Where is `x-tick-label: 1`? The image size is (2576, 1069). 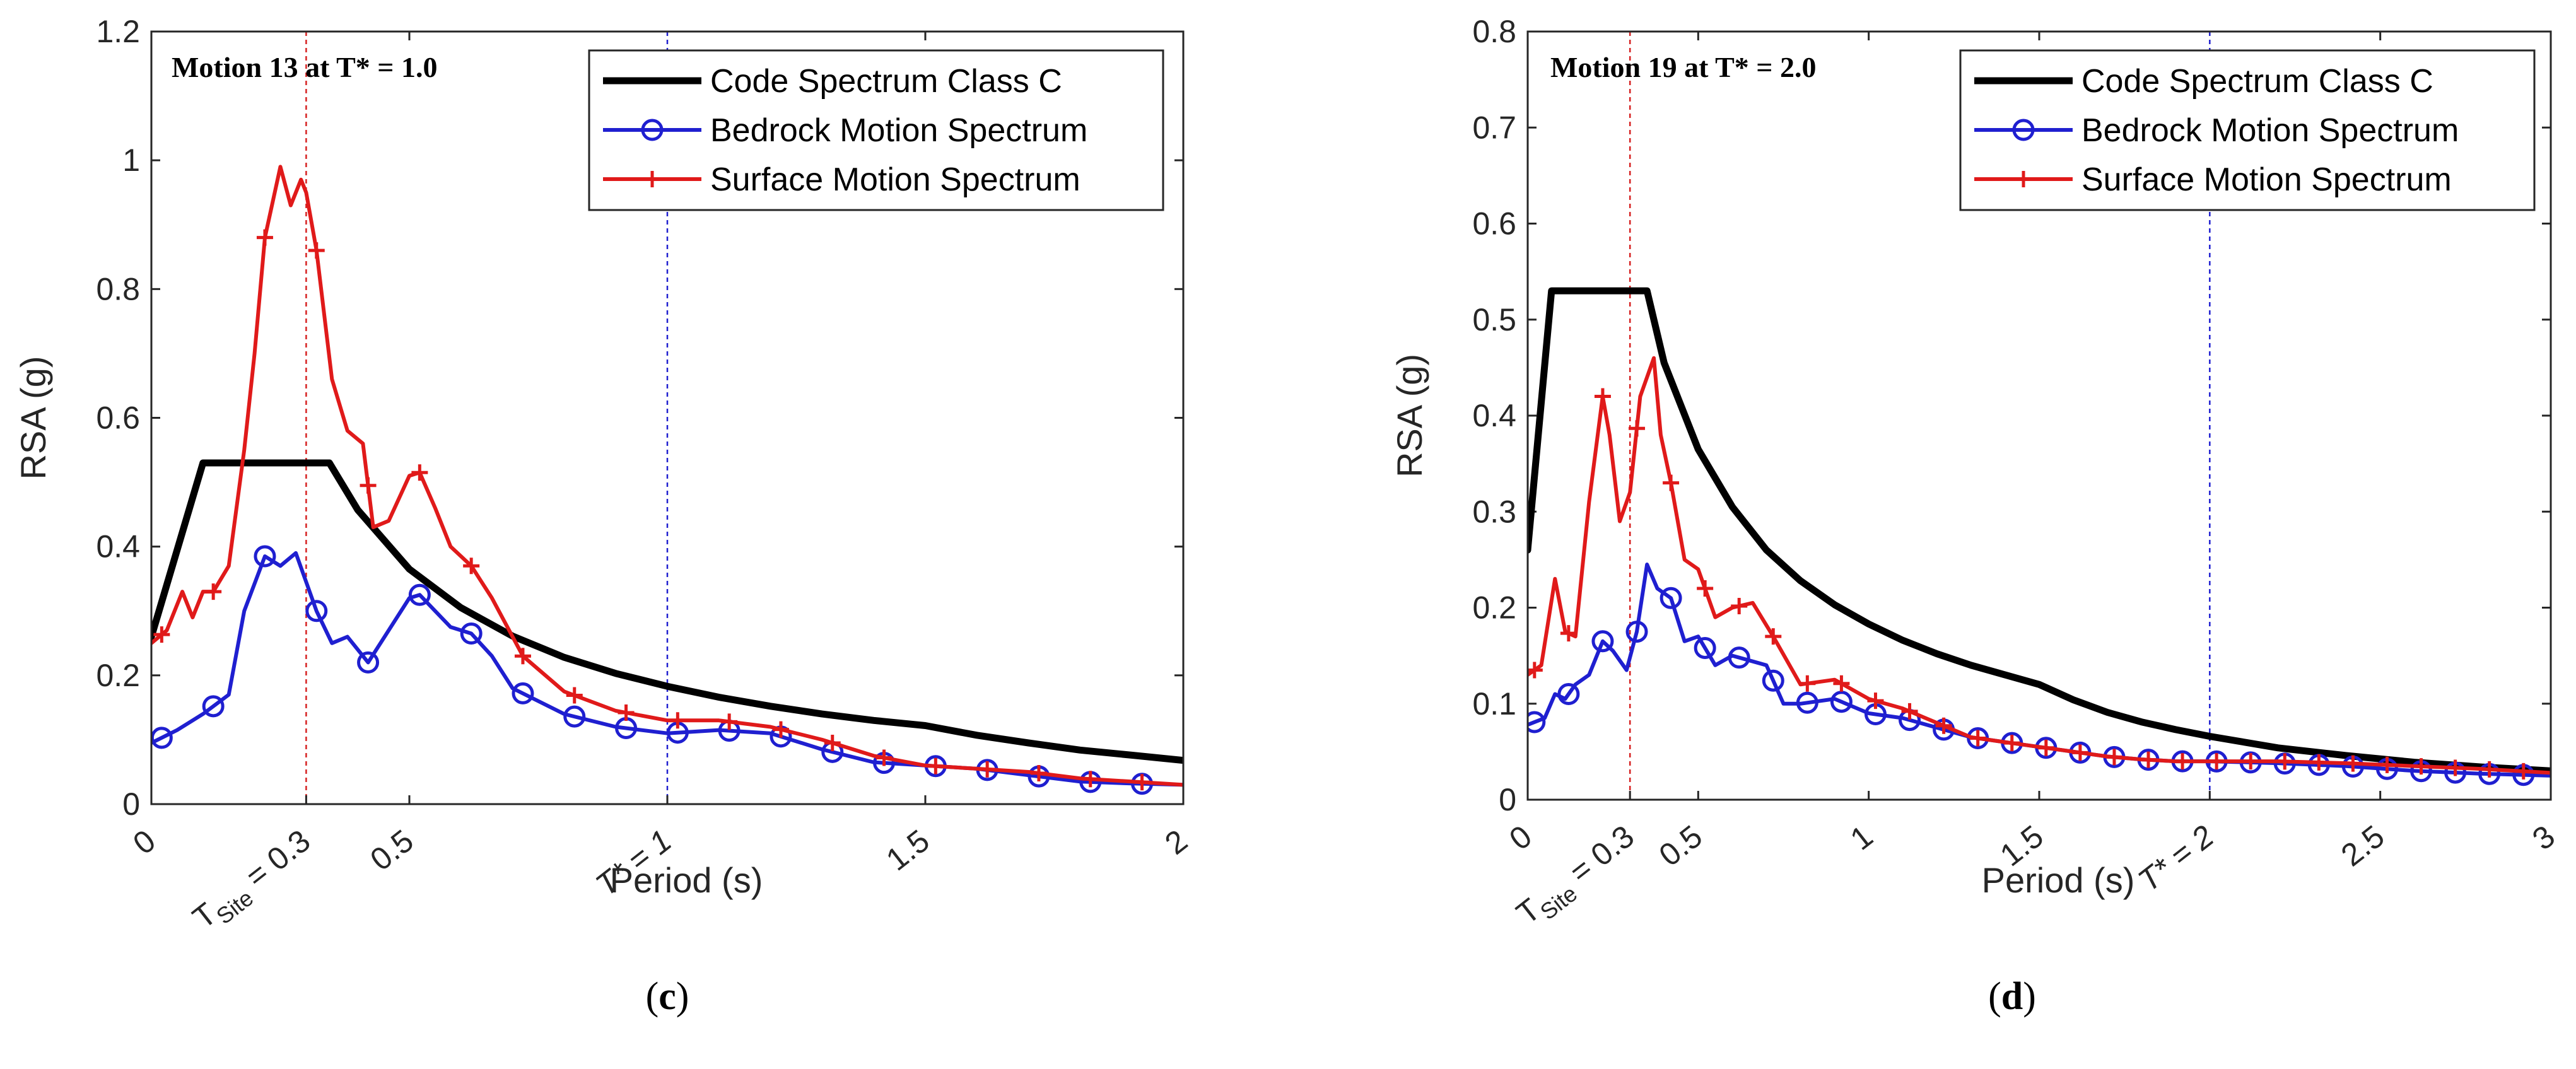
x-tick-label: 1 is located at coordinates (1861, 838).